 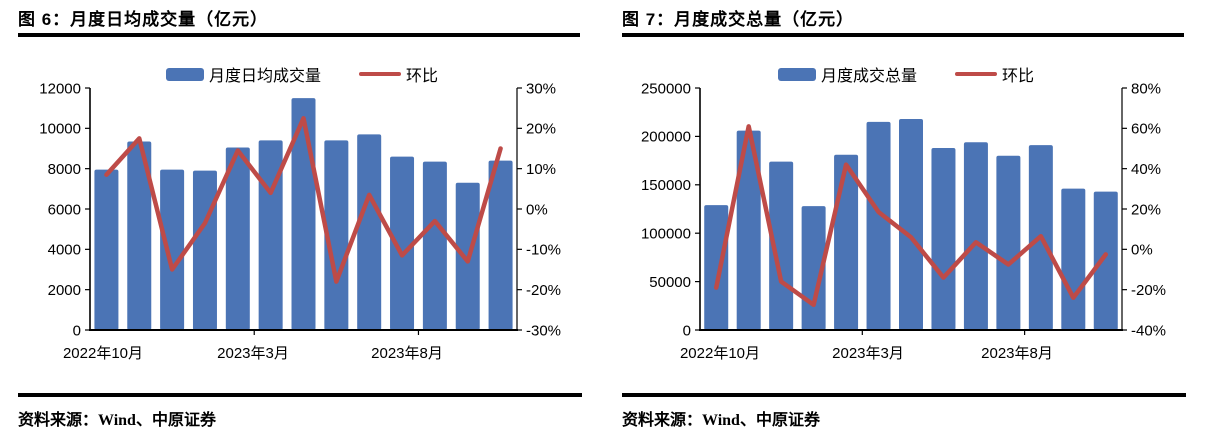 What do you see at coordinates (670, 282) in the screenshot?
I see `left-axis-tick-label: 50000` at bounding box center [670, 282].